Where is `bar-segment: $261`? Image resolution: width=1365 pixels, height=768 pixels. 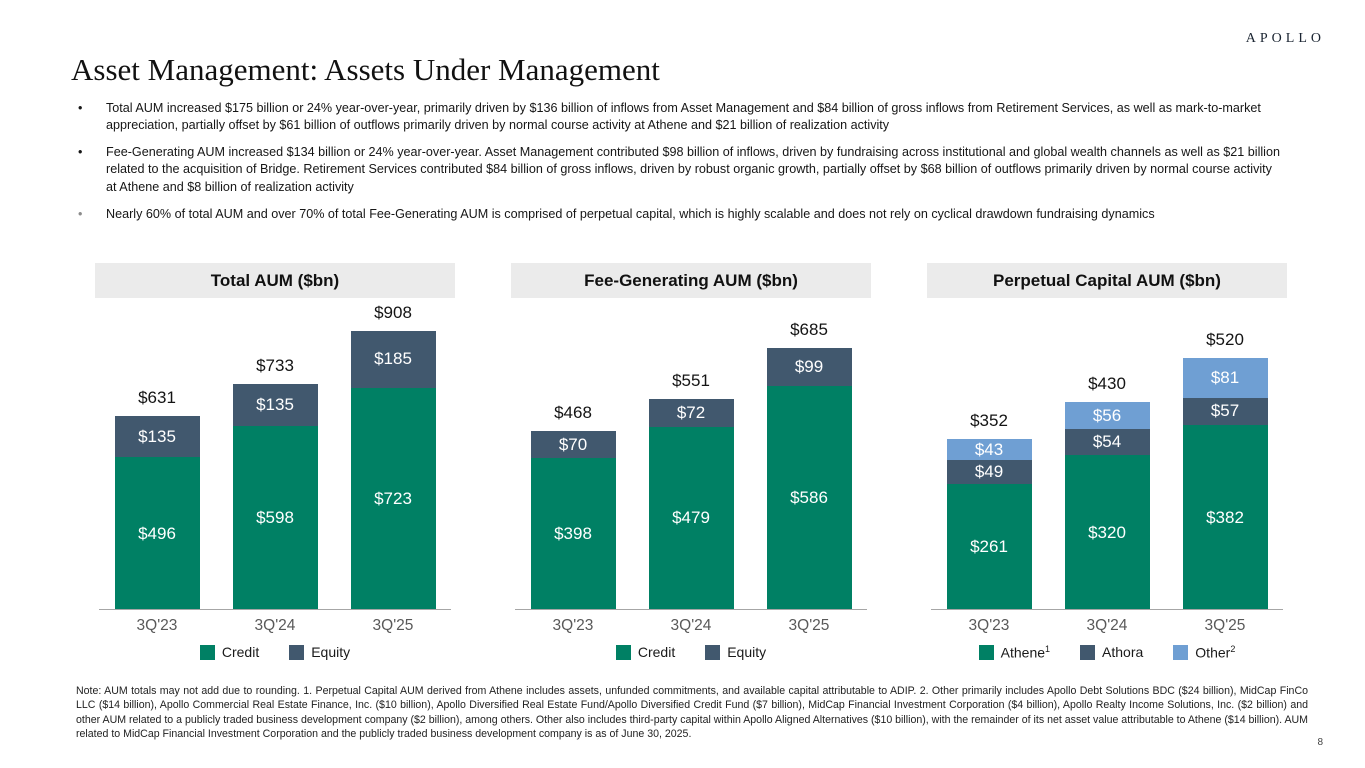 bar-segment: $261 is located at coordinates (989, 546).